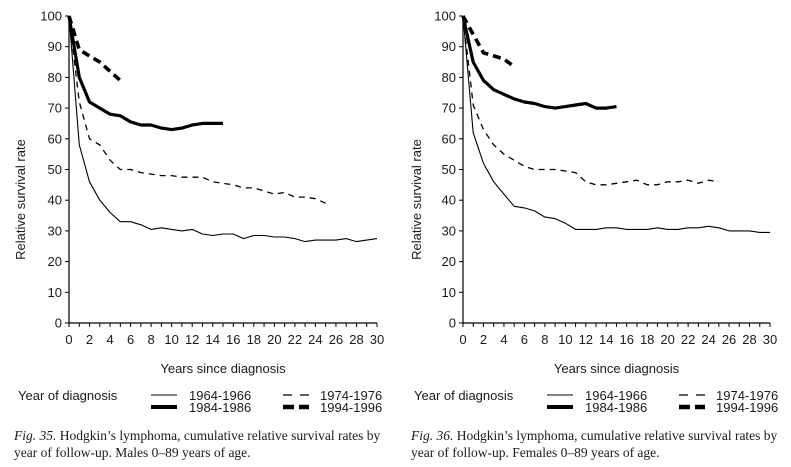 Image resolution: width=791 pixels, height=467 pixels. What do you see at coordinates (35, 435) in the screenshot?
I see `figure-label-35: Fig. 35.` at bounding box center [35, 435].